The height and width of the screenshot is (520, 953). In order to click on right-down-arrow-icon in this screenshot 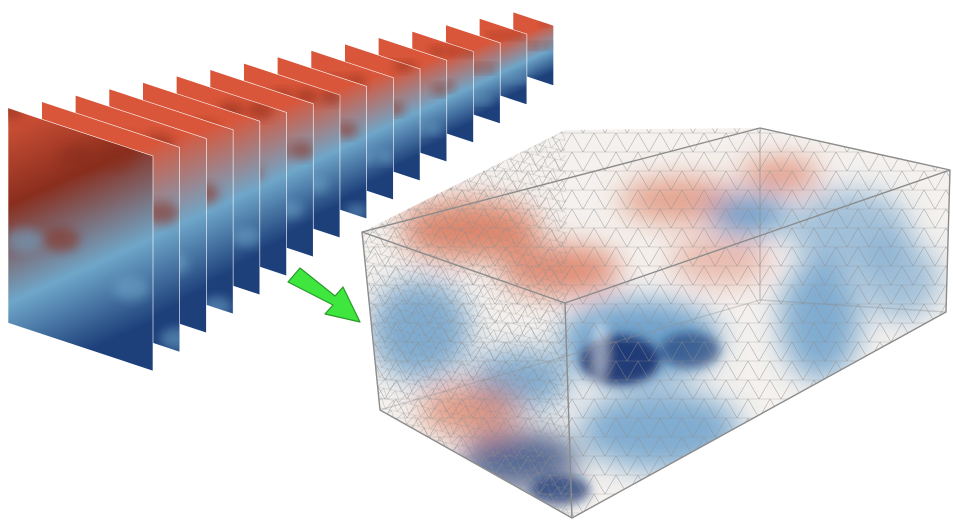, I will do `click(324, 295)`.